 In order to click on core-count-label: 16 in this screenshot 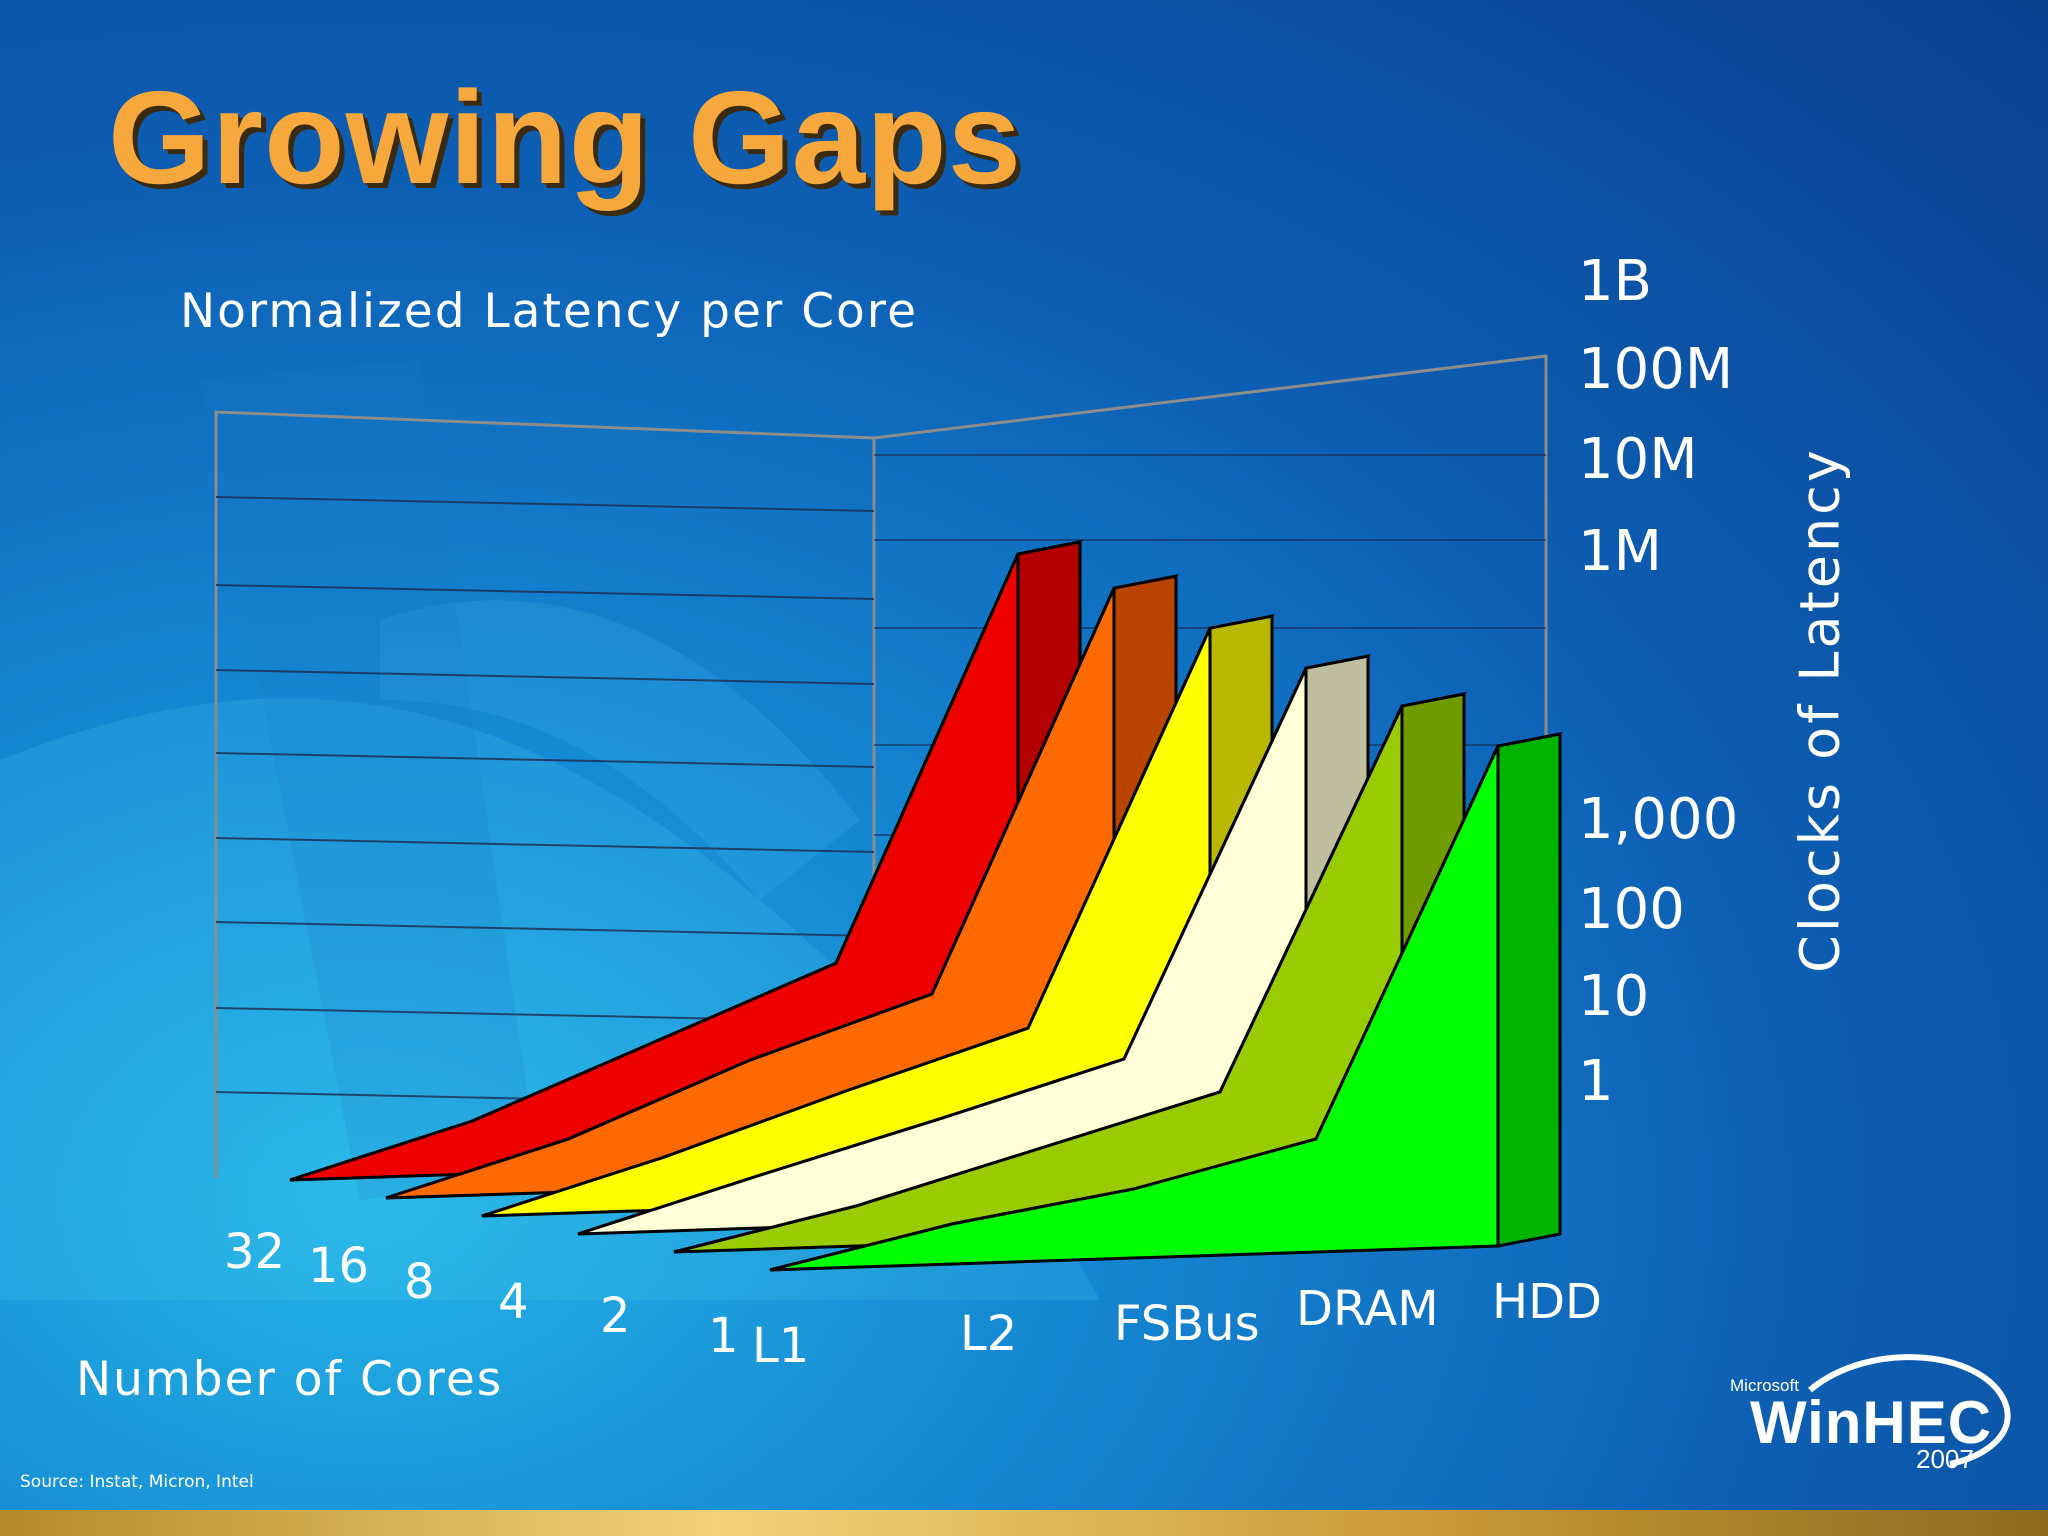, I will do `click(338, 1266)`.